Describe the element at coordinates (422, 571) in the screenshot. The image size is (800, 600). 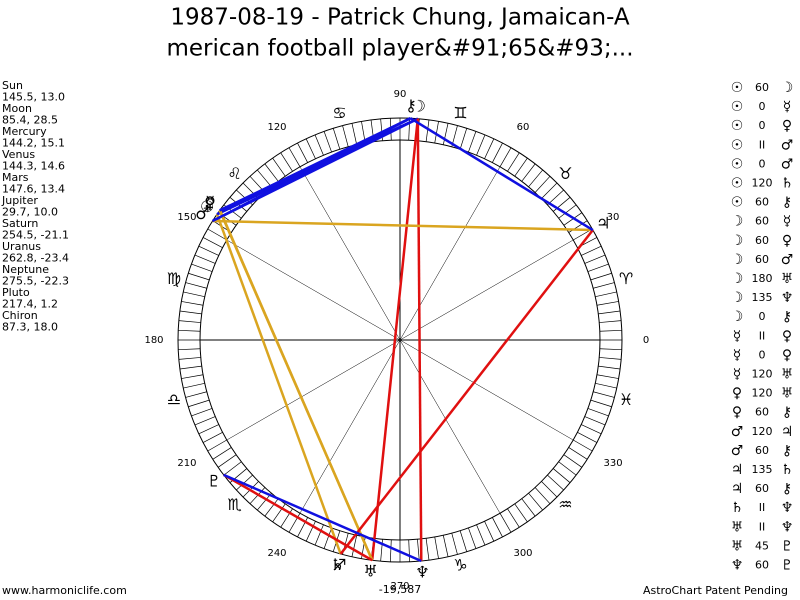
I see `planet-glyph: ♆` at that location.